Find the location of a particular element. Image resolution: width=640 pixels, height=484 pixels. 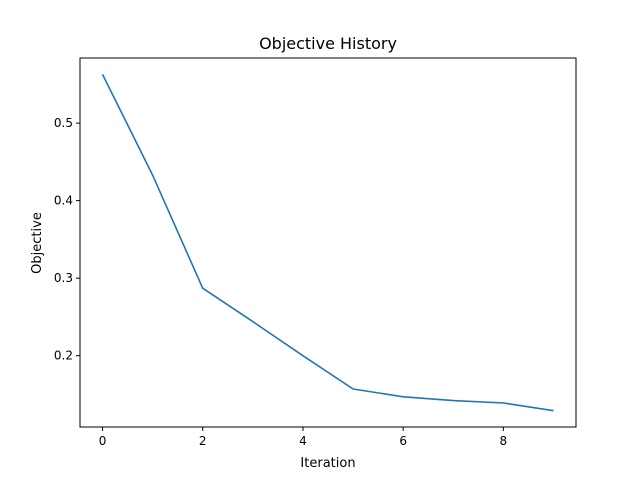

x-tick-label: 2 is located at coordinates (203, 441).